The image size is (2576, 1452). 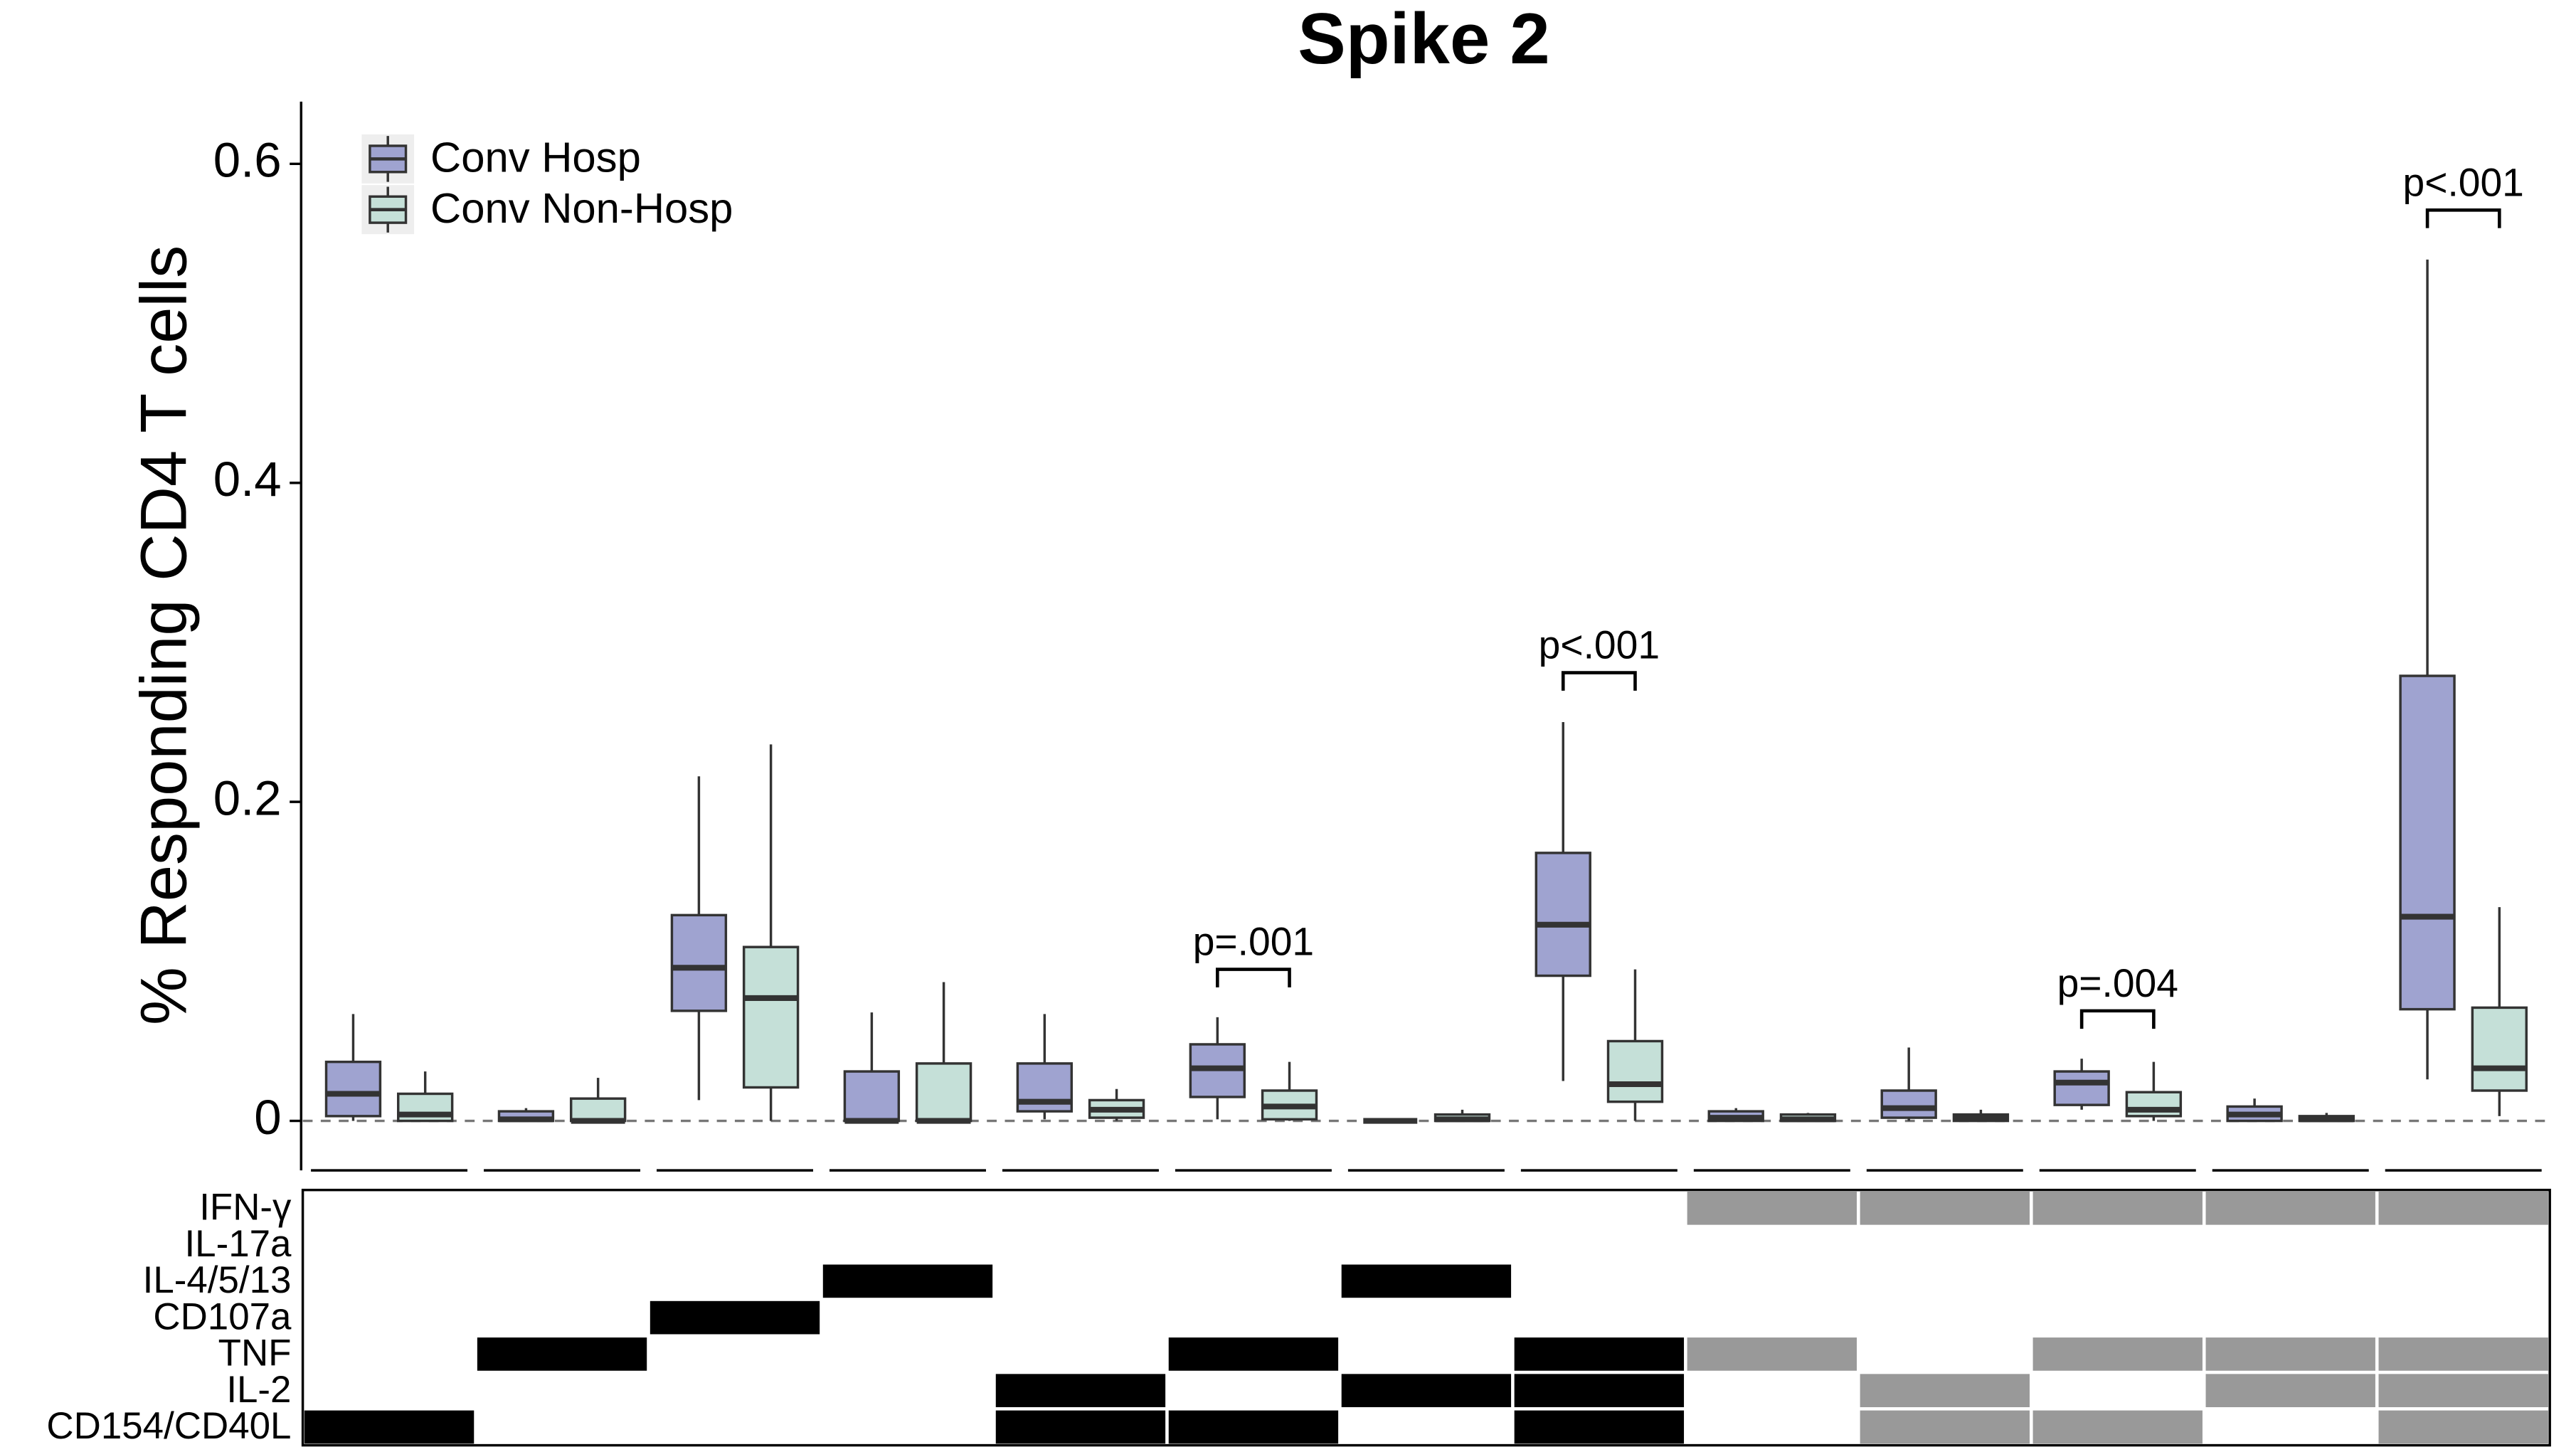 What do you see at coordinates (581, 208) in the screenshot?
I see `legend-label: Conv Non-Hosp` at bounding box center [581, 208].